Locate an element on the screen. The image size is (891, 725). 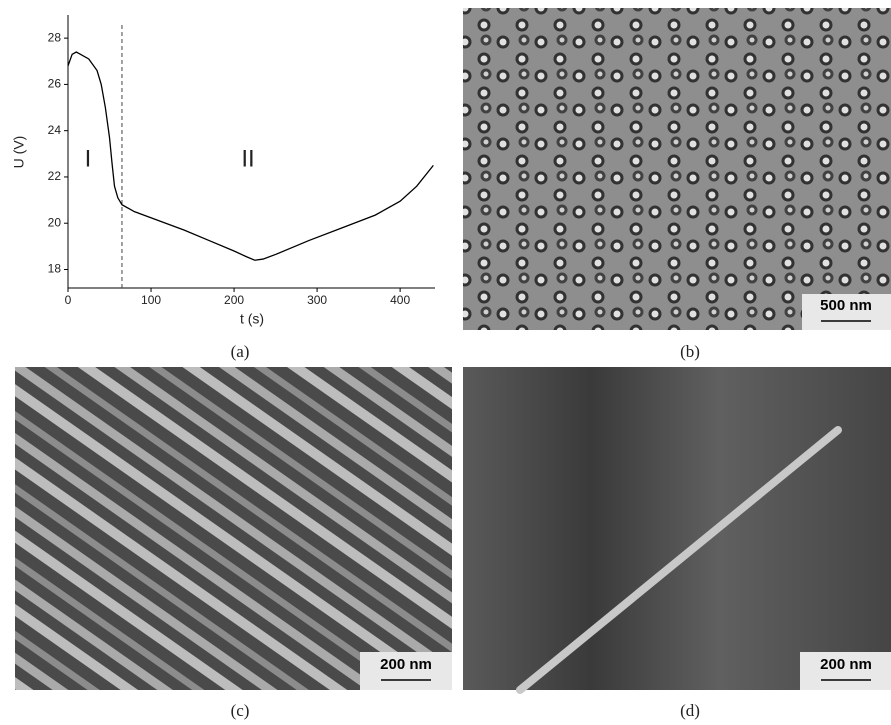
y-tick-label: 22 is located at coordinates (55, 176).